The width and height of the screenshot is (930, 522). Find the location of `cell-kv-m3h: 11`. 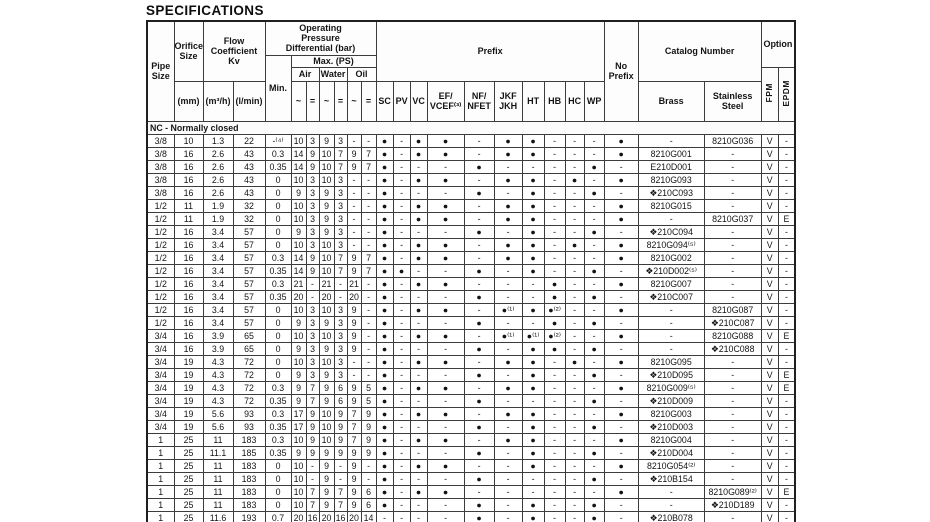

cell-kv-m3h: 11 is located at coordinates (218, 478).